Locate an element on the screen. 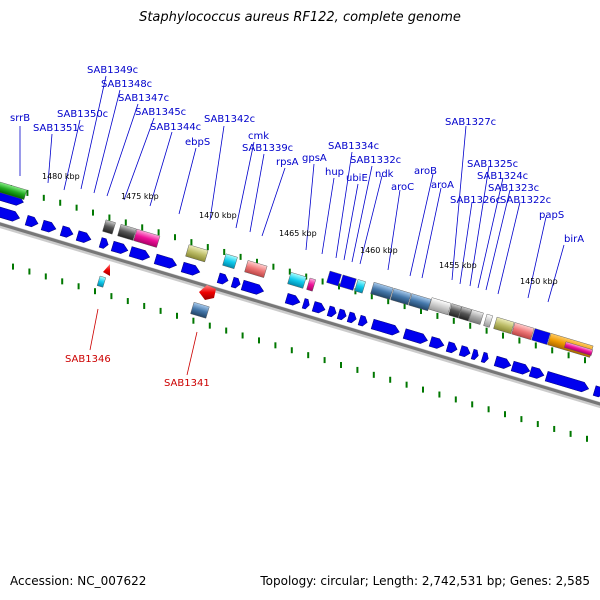  gene-label: aroB is located at coordinates (425, 171).